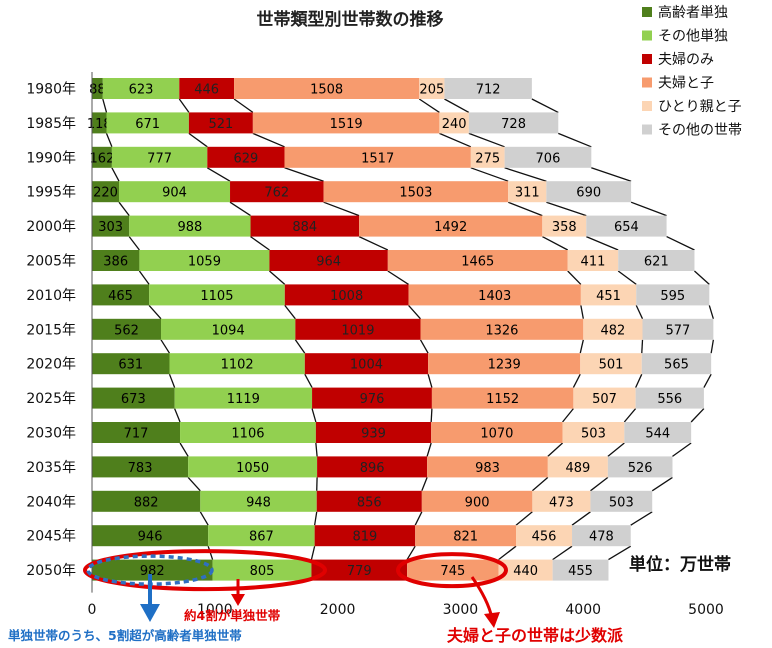  Describe the element at coordinates (415, 193) in the screenshot. I see `data-label: 1503` at that location.